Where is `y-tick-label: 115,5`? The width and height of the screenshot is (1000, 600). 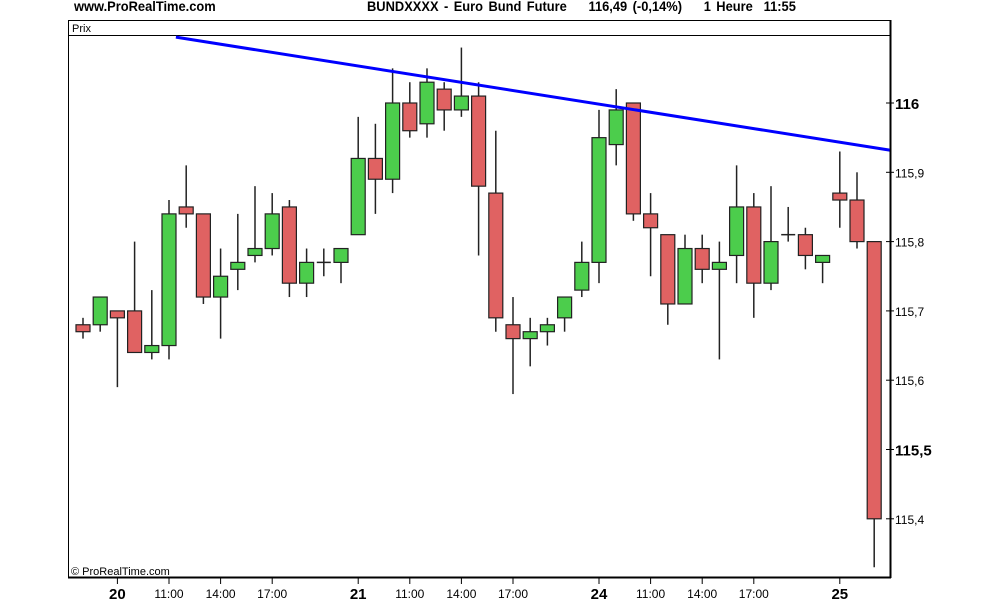
y-tick-label: 115,5 is located at coordinates (913, 451).